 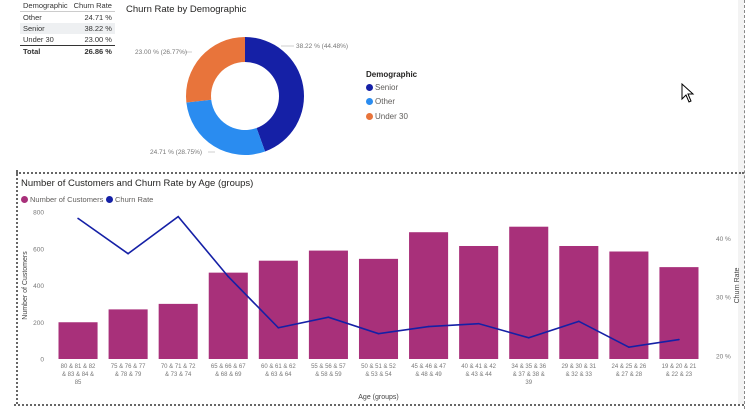 What do you see at coordinates (723, 357) in the screenshot?
I see `y2-tick-label: 20 %` at bounding box center [723, 357].